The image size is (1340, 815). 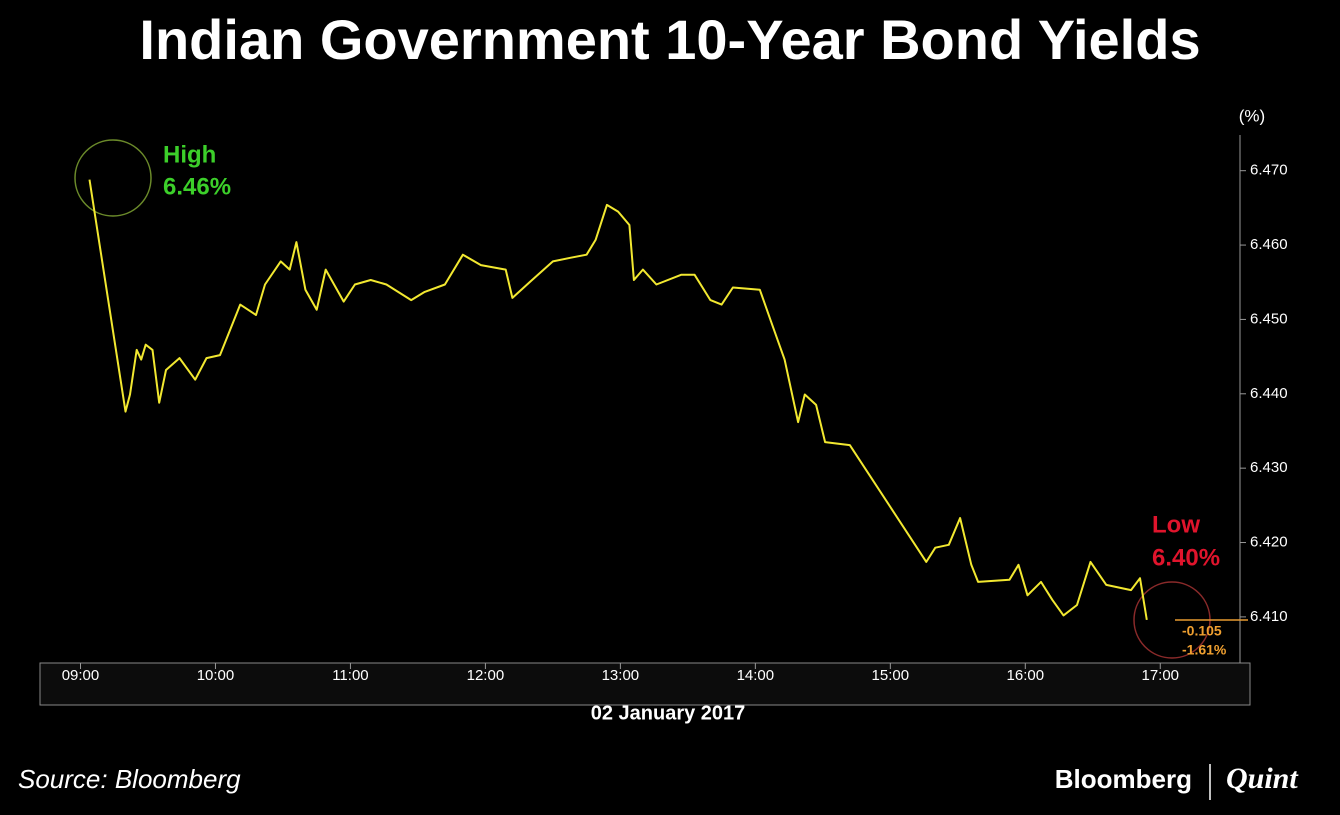 What do you see at coordinates (1123, 779) in the screenshot?
I see `brand-bloomberg: Bloomberg` at bounding box center [1123, 779].